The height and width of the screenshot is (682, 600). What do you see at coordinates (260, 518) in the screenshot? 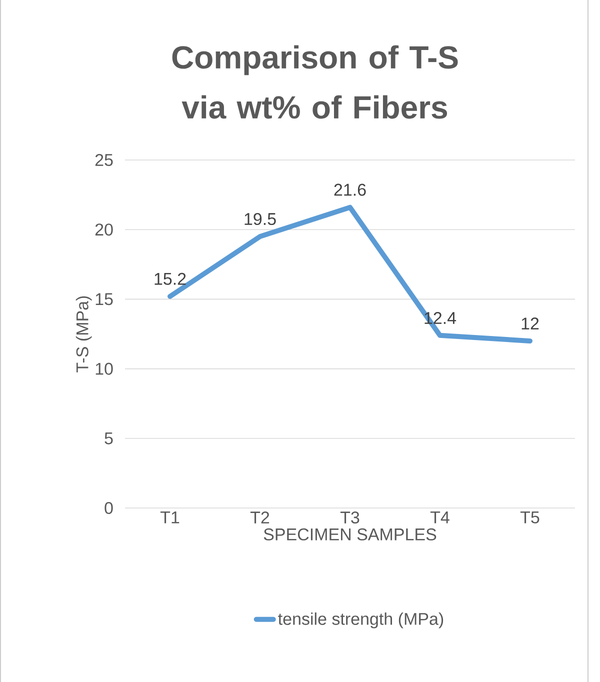
I see `x-tick-label: T2` at bounding box center [260, 518].